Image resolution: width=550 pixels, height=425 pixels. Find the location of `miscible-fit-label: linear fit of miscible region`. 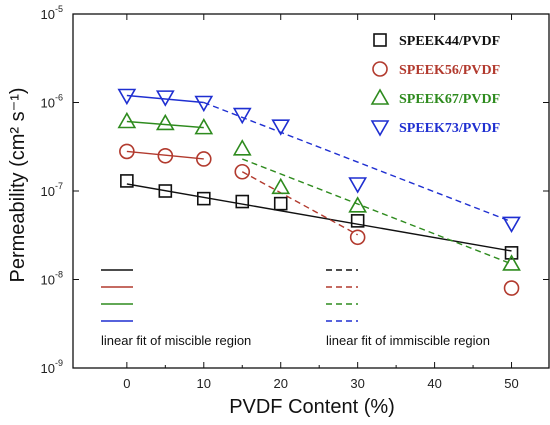

miscible-fit-label: linear fit of miscible region is located at coordinates (176, 340).